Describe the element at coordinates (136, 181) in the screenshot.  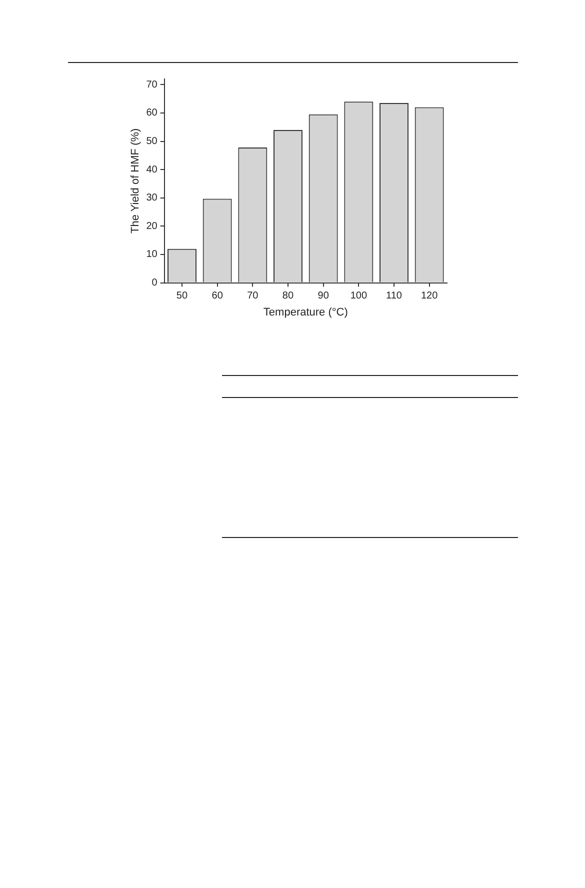
I see `y-axis-title: The Yield of HMF (%)` at that location.